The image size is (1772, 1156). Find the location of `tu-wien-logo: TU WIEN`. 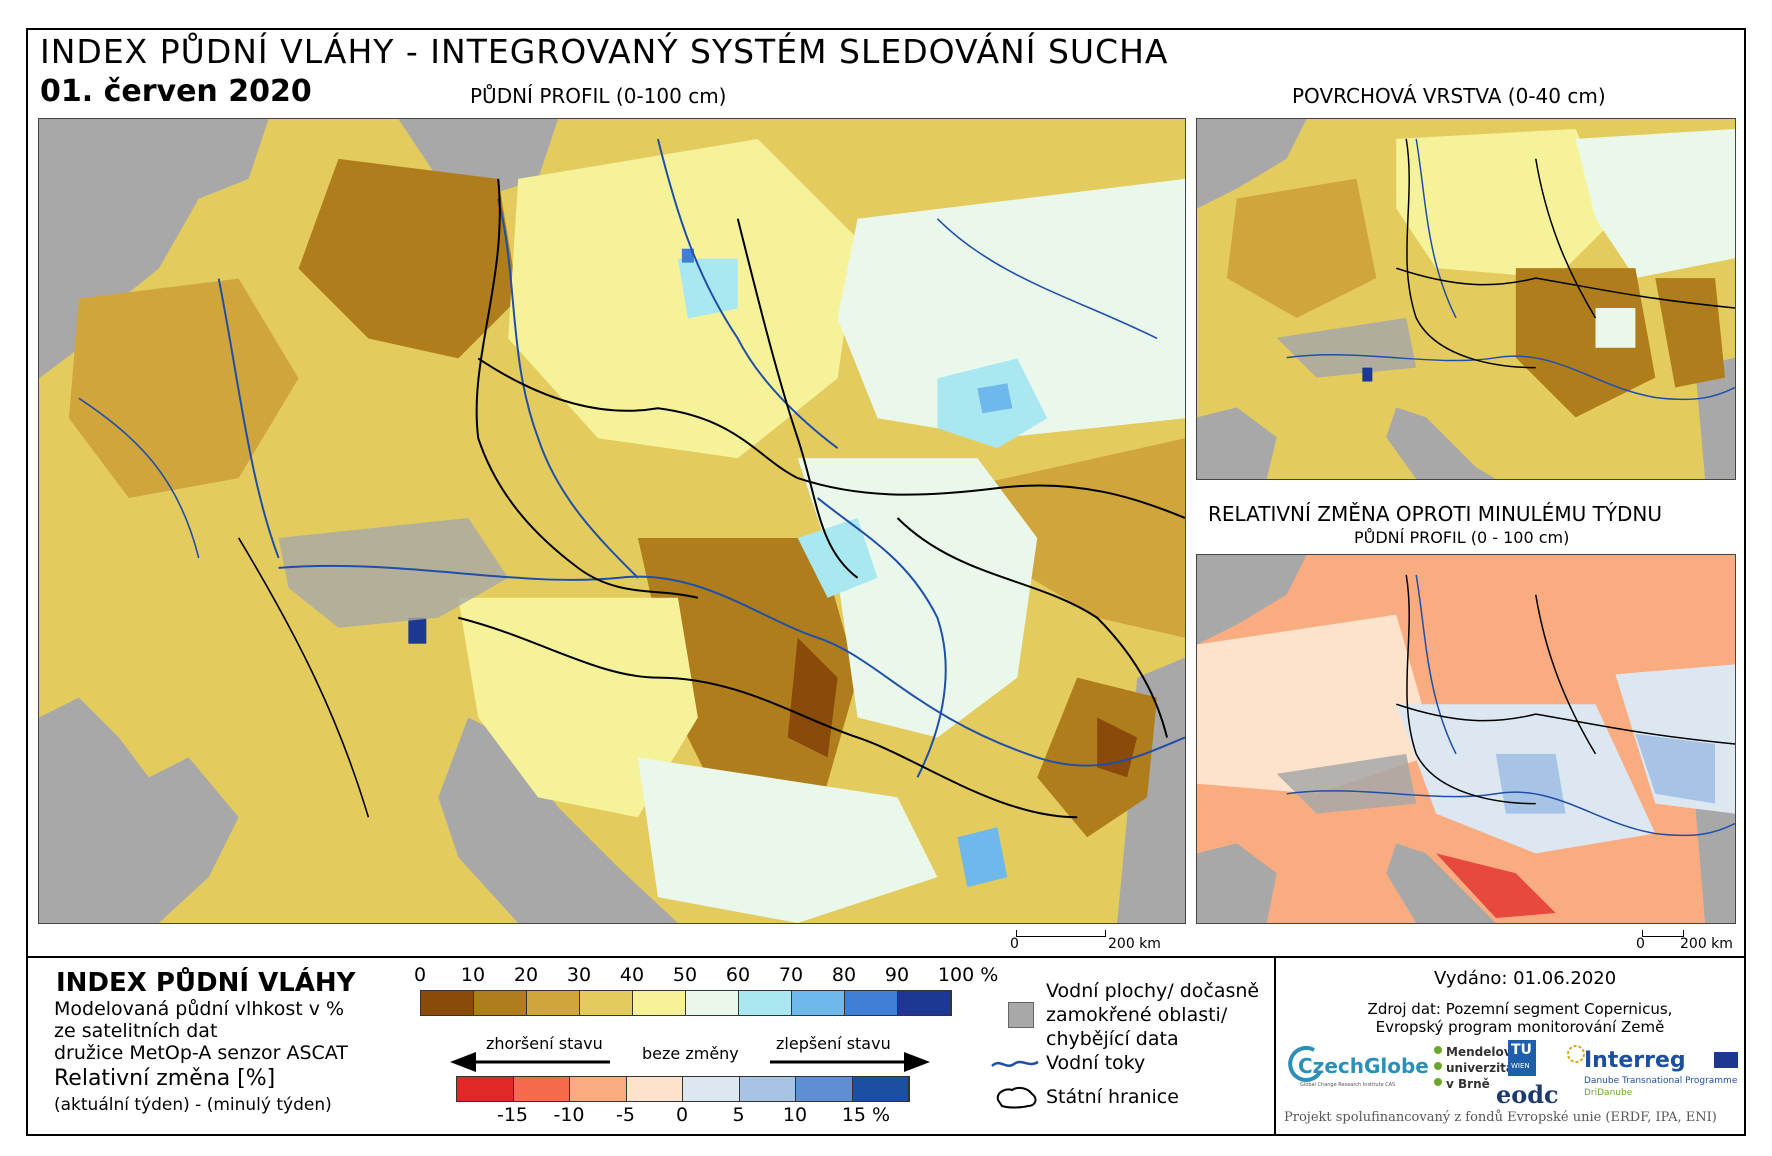

tu-wien-logo: TU WIEN is located at coordinates (1522, 1058).